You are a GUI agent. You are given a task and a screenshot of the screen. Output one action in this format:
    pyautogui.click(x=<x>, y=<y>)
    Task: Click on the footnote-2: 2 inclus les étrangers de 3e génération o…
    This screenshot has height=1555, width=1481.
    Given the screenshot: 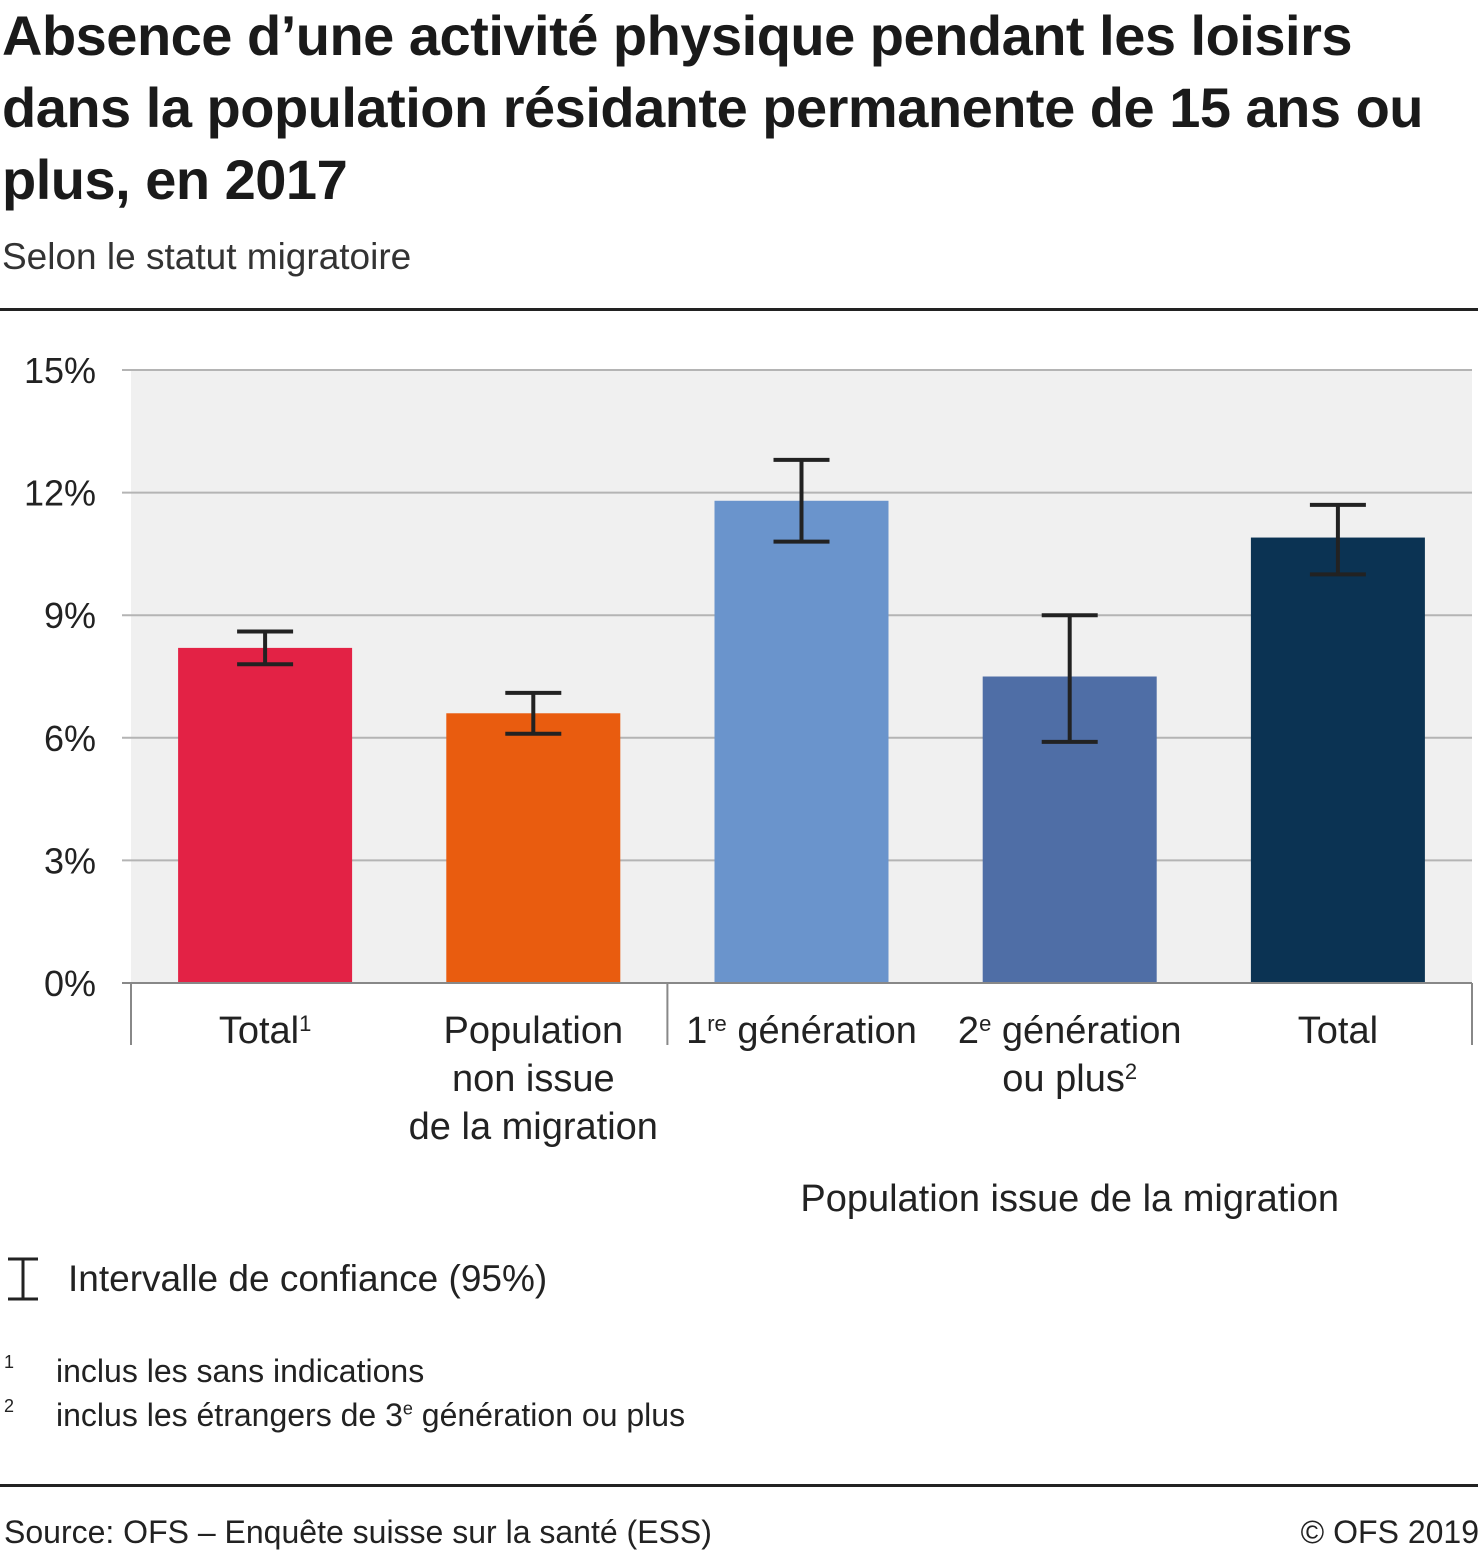 What is the action you would take?
    pyautogui.click(x=344, y=1415)
    